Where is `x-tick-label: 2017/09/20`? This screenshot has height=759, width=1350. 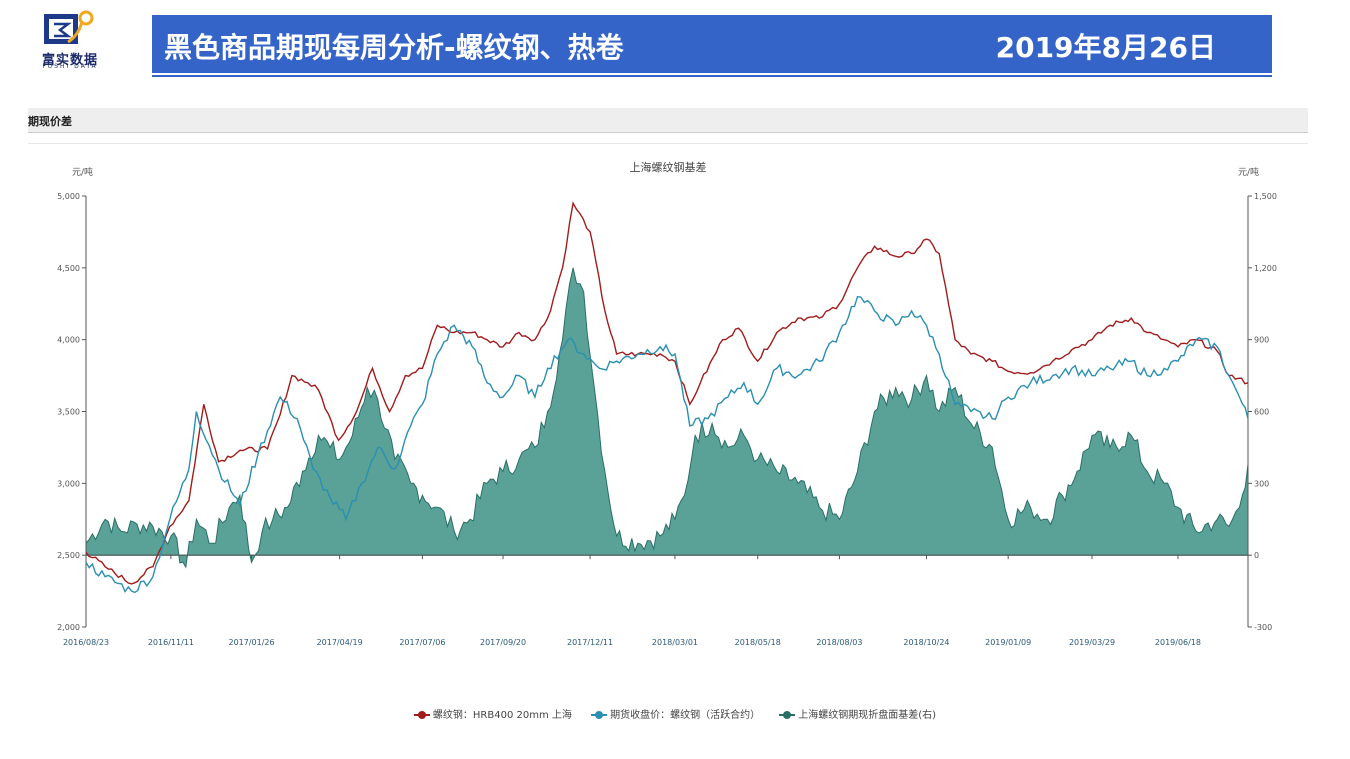 x-tick-label: 2017/09/20 is located at coordinates (503, 642).